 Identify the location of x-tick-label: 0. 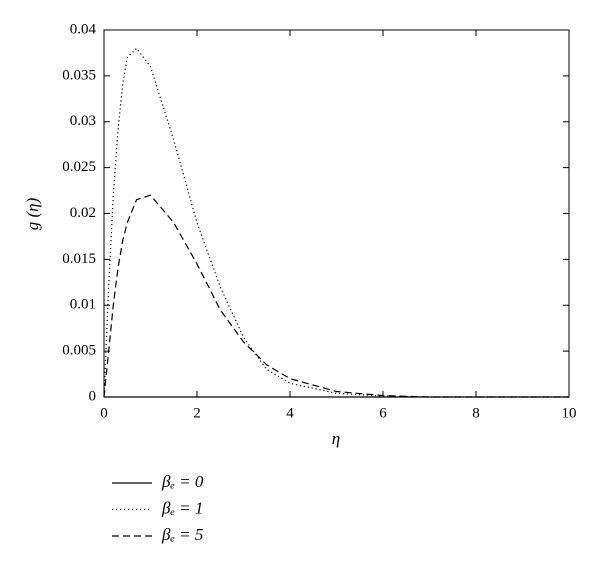
(104, 413).